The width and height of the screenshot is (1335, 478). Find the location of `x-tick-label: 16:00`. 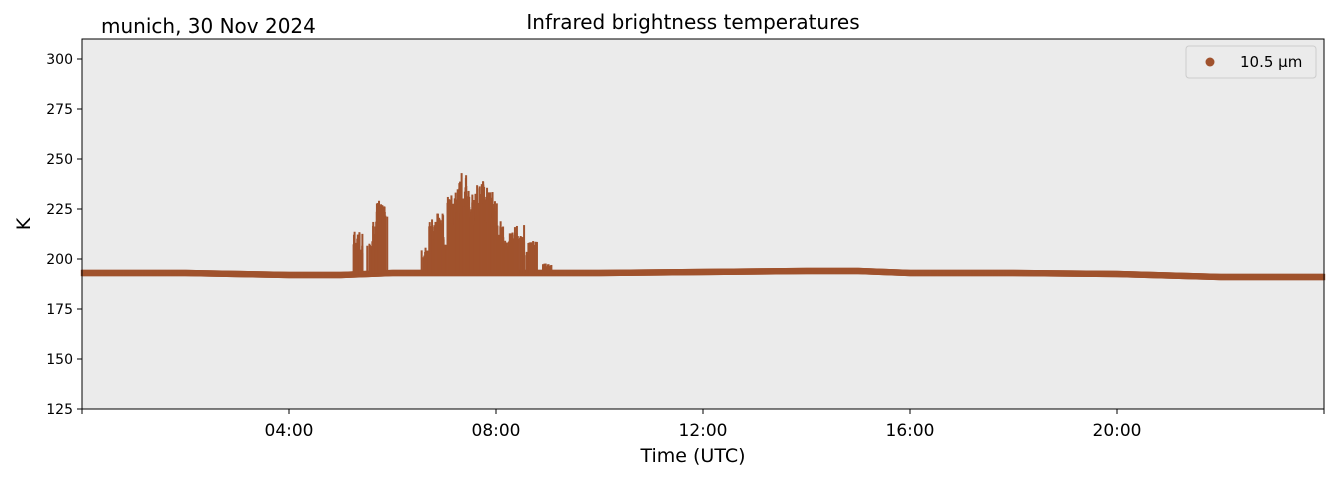

x-tick-label: 16:00 is located at coordinates (910, 431).